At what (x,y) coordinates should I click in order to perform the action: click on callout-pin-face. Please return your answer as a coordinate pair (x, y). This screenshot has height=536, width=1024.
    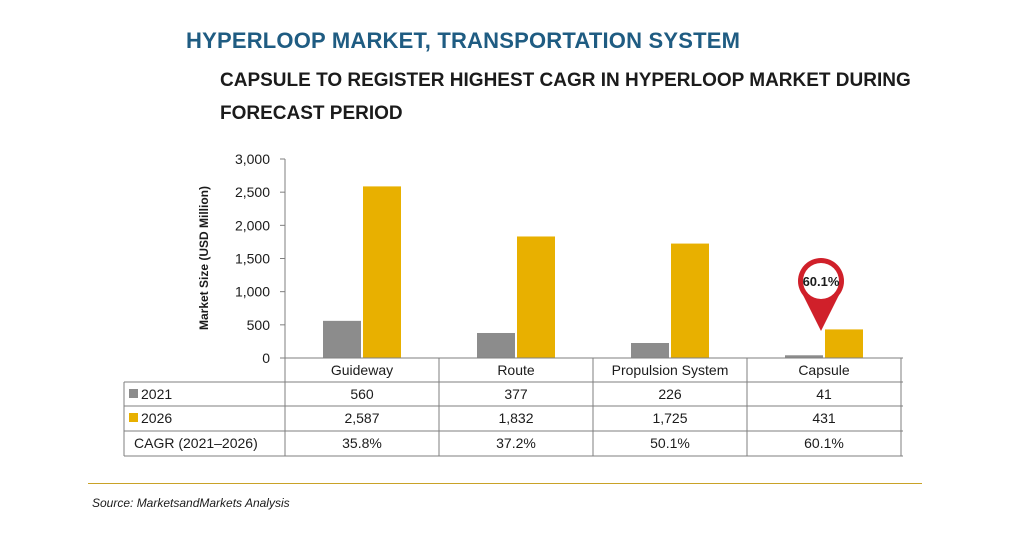
    Looking at the image, I should click on (821, 281).